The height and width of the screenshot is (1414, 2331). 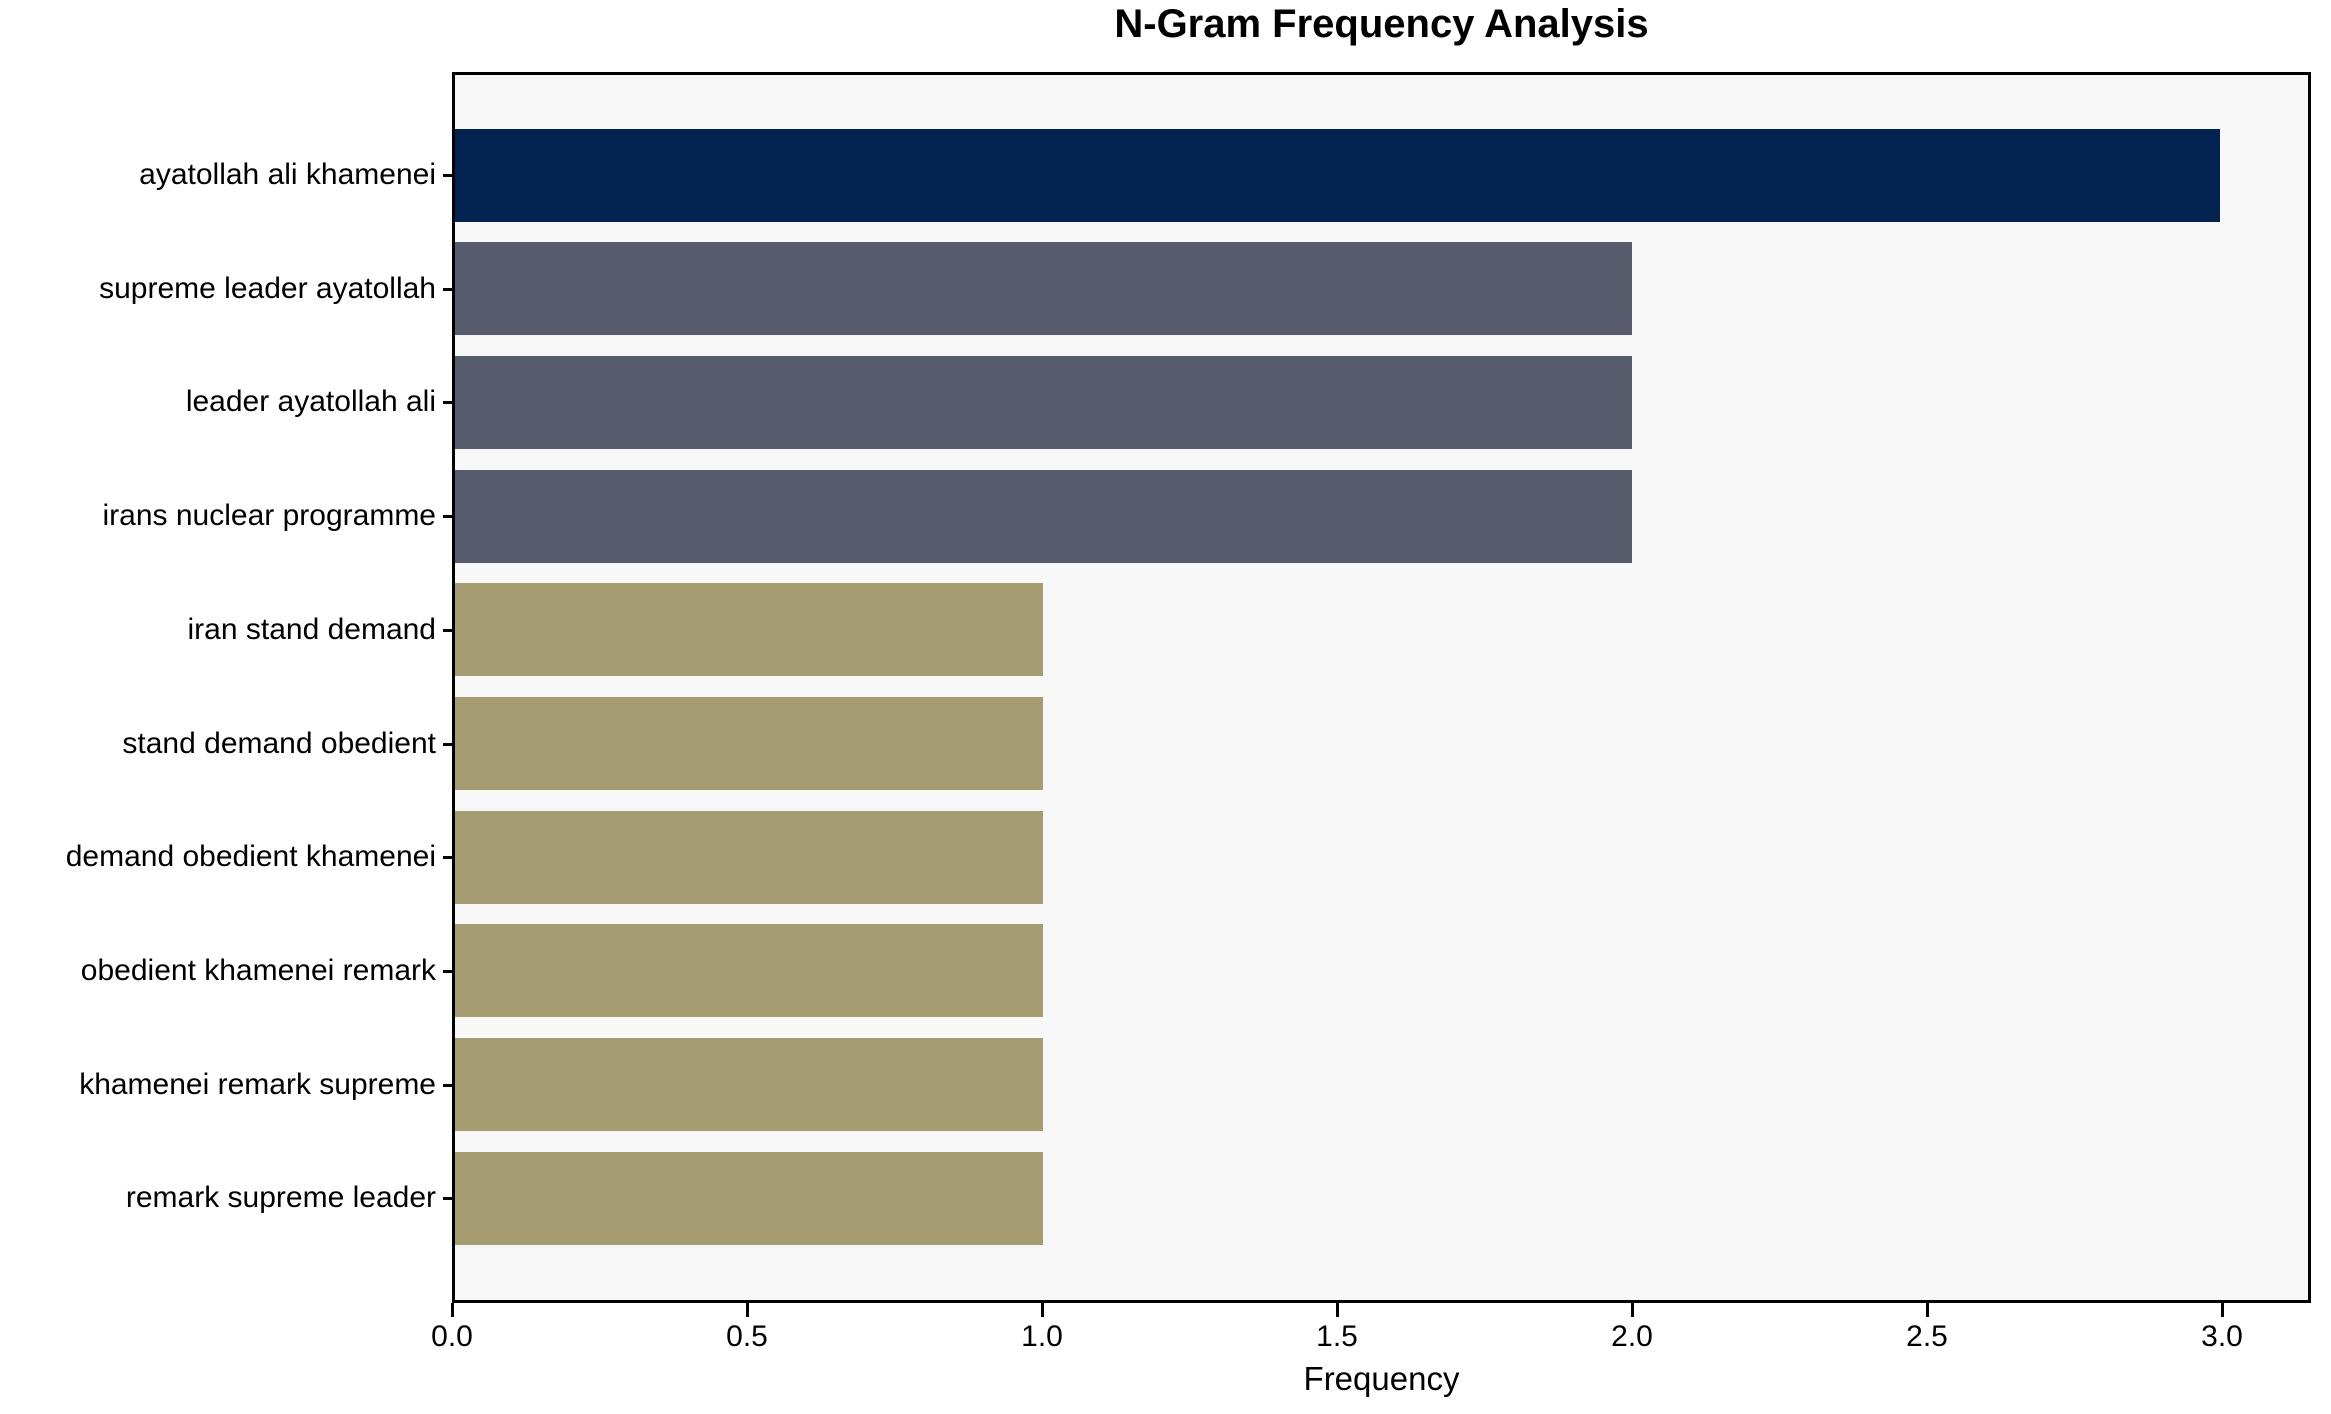 I want to click on x-tick-label: 2.5, so click(x=1927, y=1336).